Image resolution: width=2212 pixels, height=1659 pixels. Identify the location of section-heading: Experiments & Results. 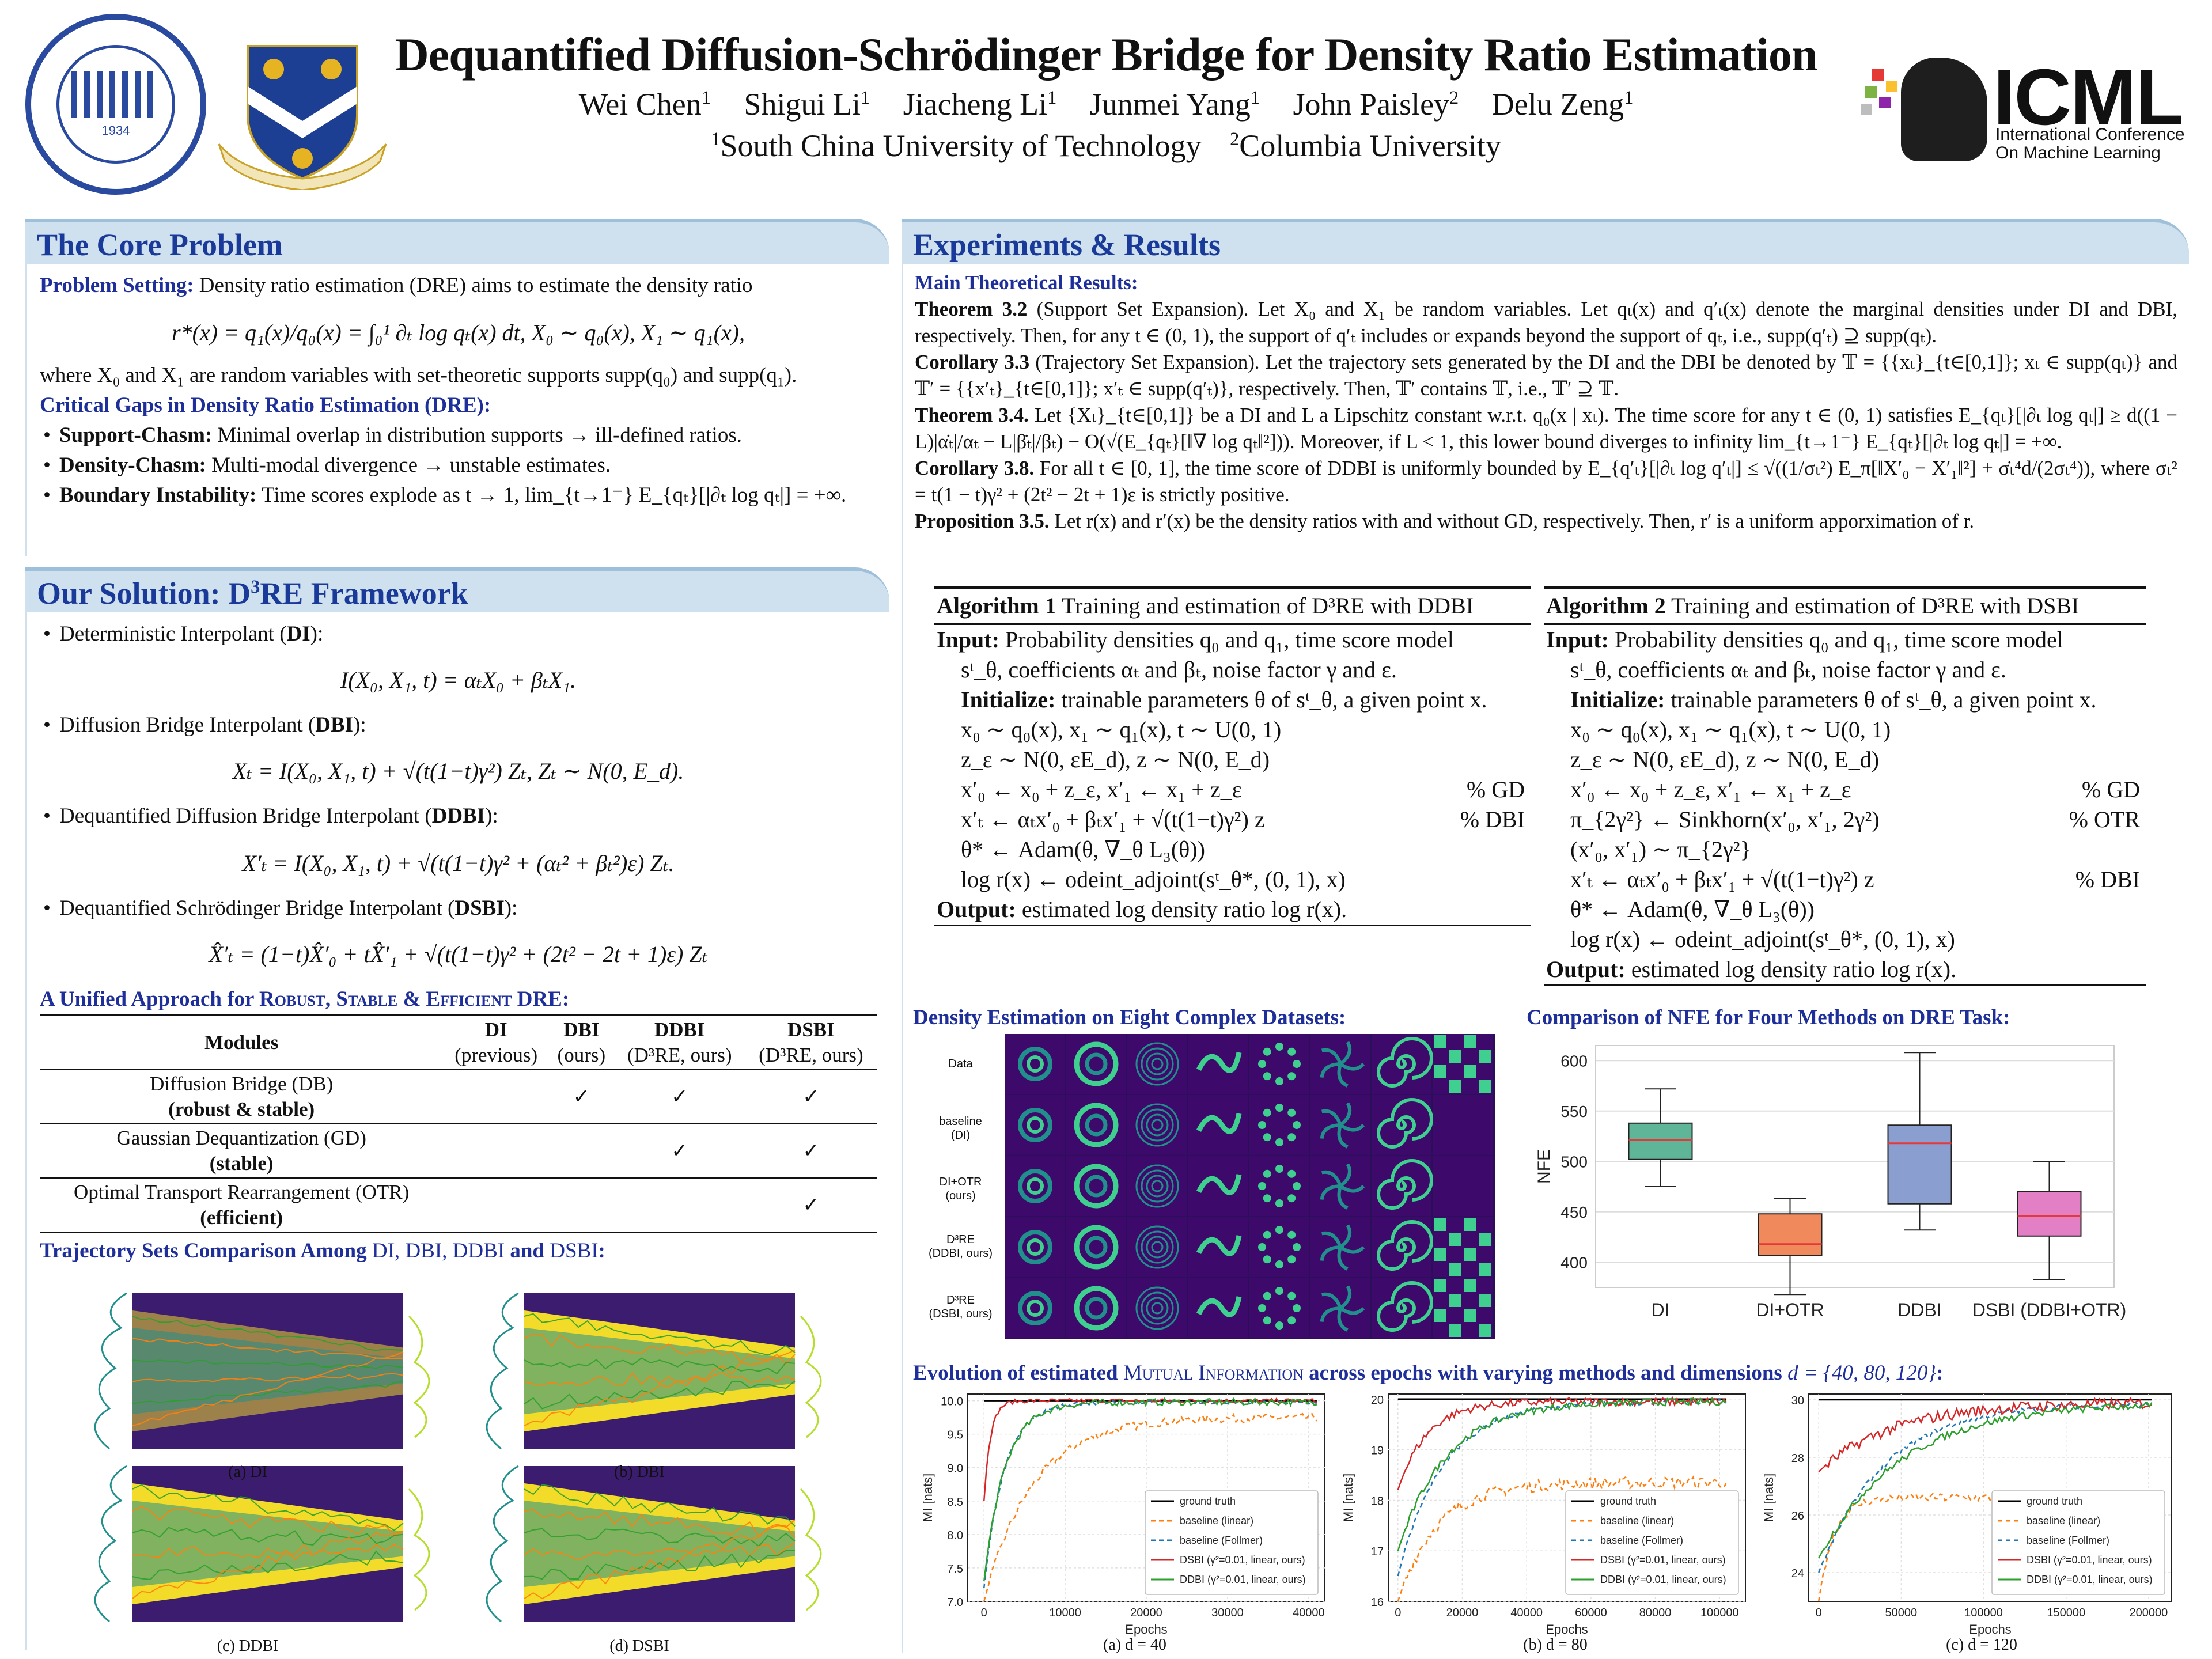
(1067, 245).